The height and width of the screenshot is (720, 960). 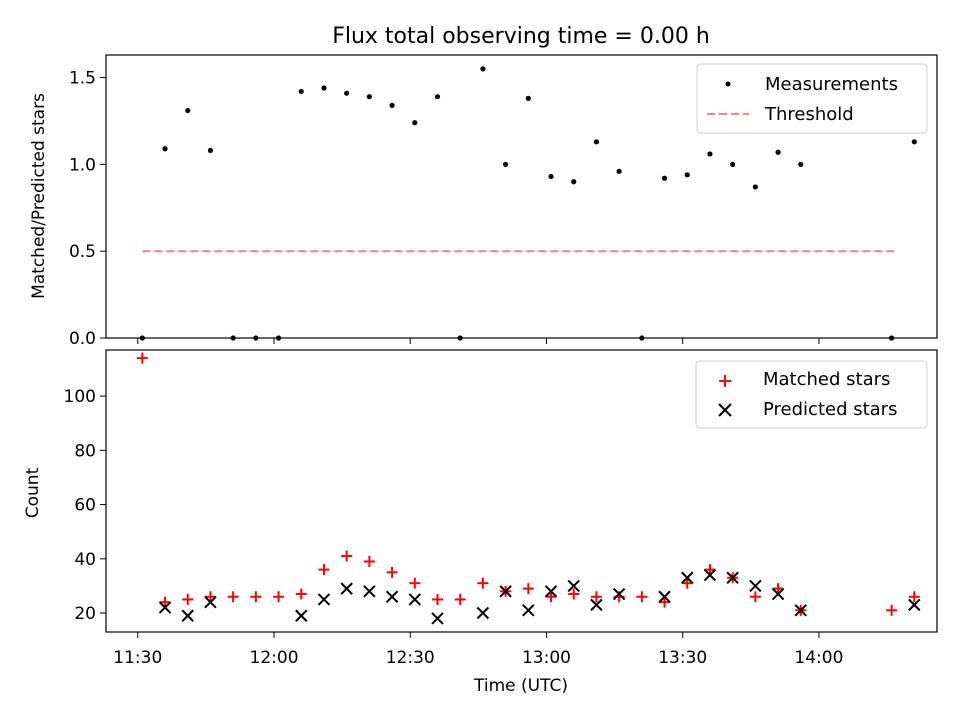 What do you see at coordinates (33, 492) in the screenshot?
I see `bottom-y-axis-label: Count` at bounding box center [33, 492].